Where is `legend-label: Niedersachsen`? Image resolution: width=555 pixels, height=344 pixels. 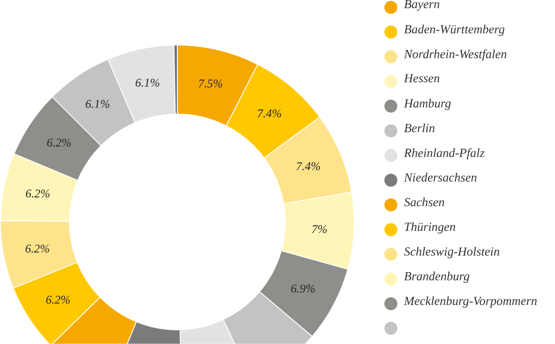
legend-label: Niedersachsen is located at coordinates (440, 177).